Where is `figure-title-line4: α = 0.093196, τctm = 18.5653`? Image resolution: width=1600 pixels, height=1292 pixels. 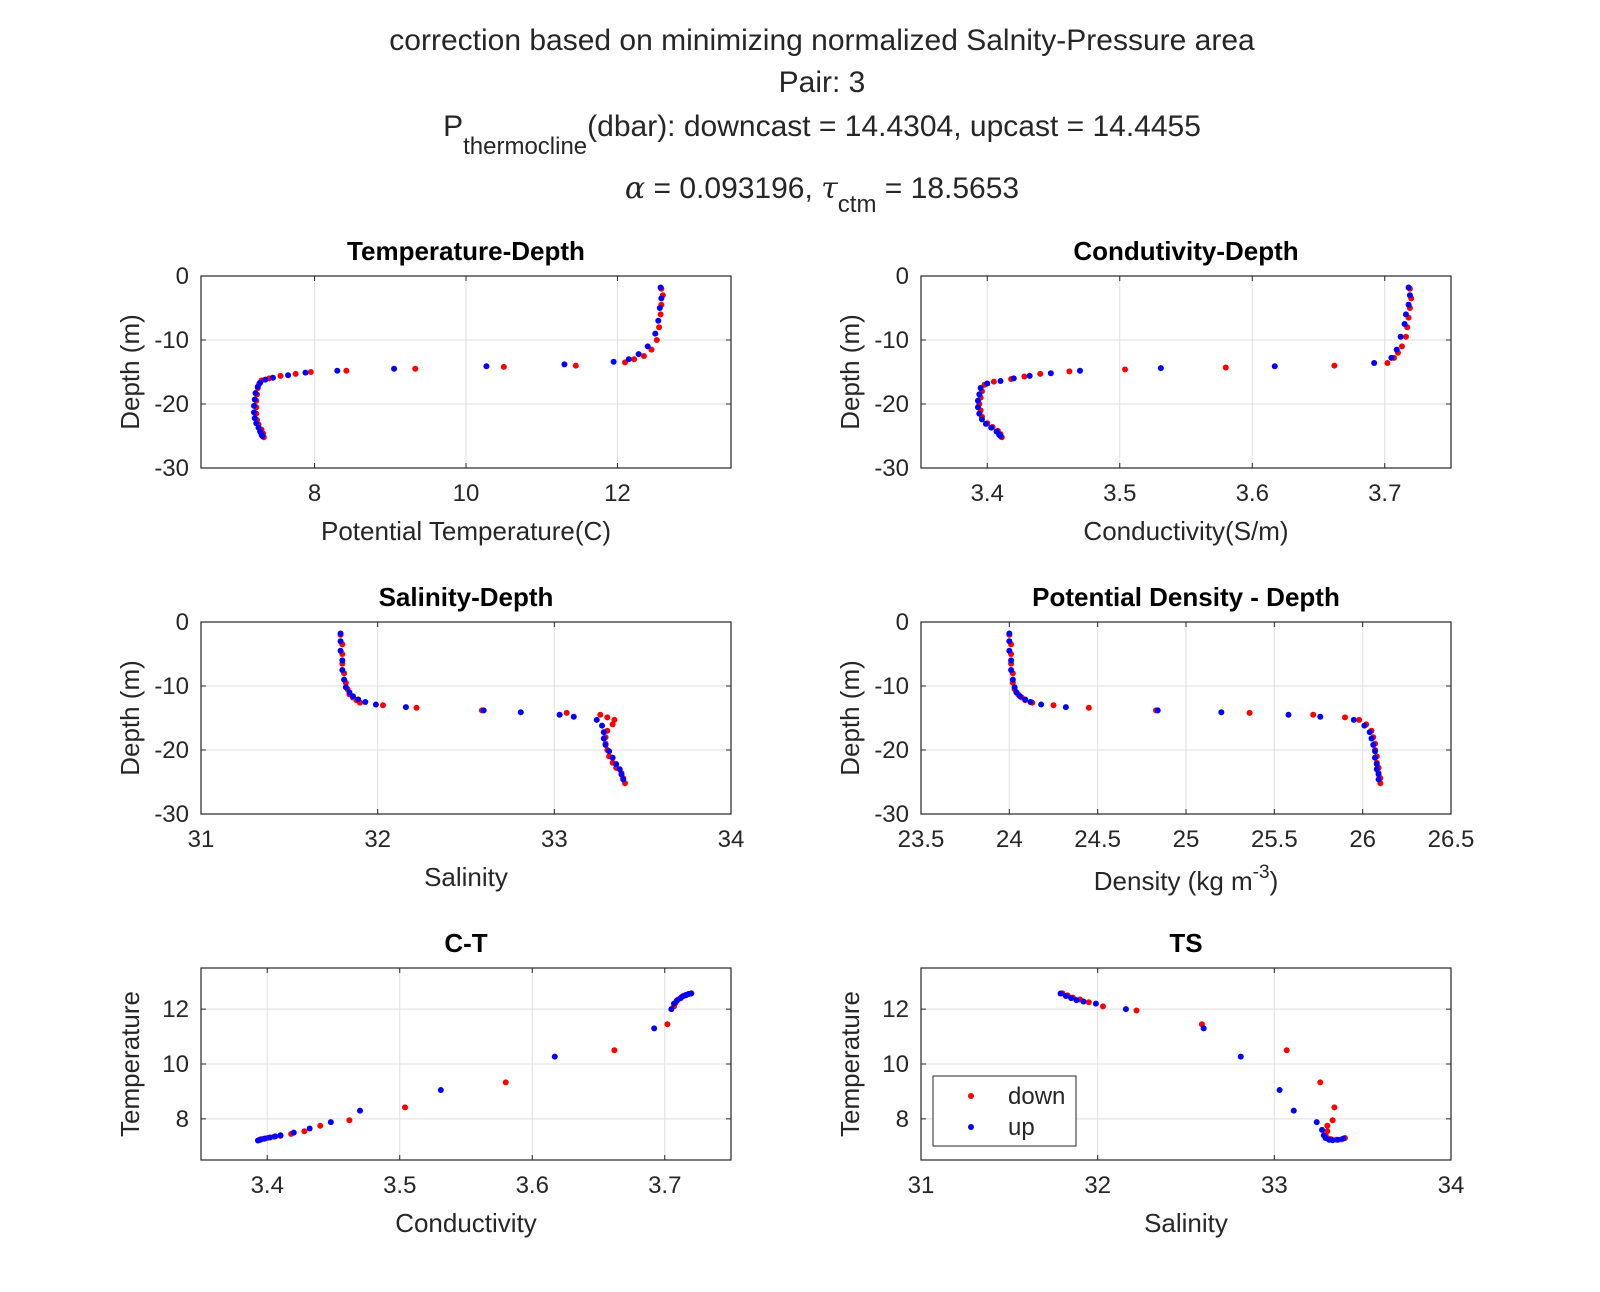 figure-title-line4: α = 0.093196, τctm = 18.5653 is located at coordinates (822, 194).